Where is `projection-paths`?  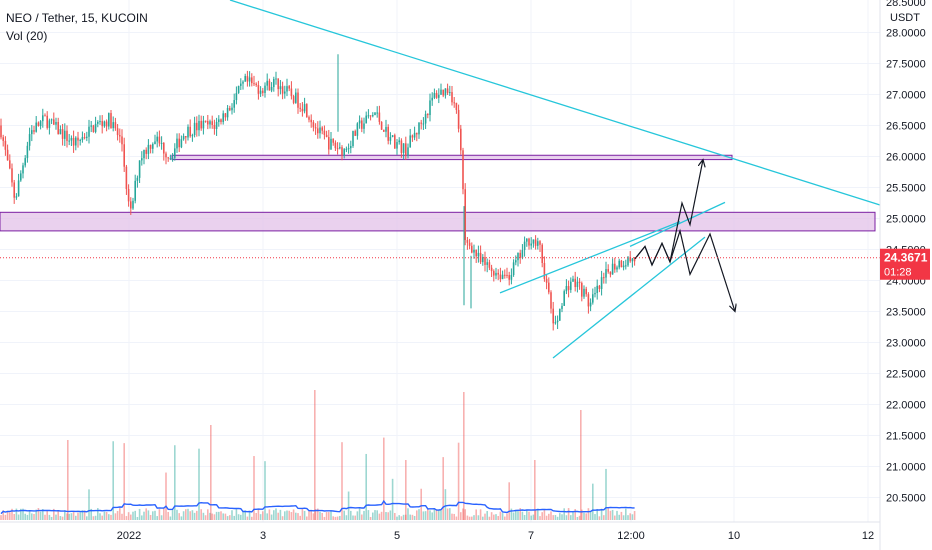 projection-paths is located at coordinates (684, 236).